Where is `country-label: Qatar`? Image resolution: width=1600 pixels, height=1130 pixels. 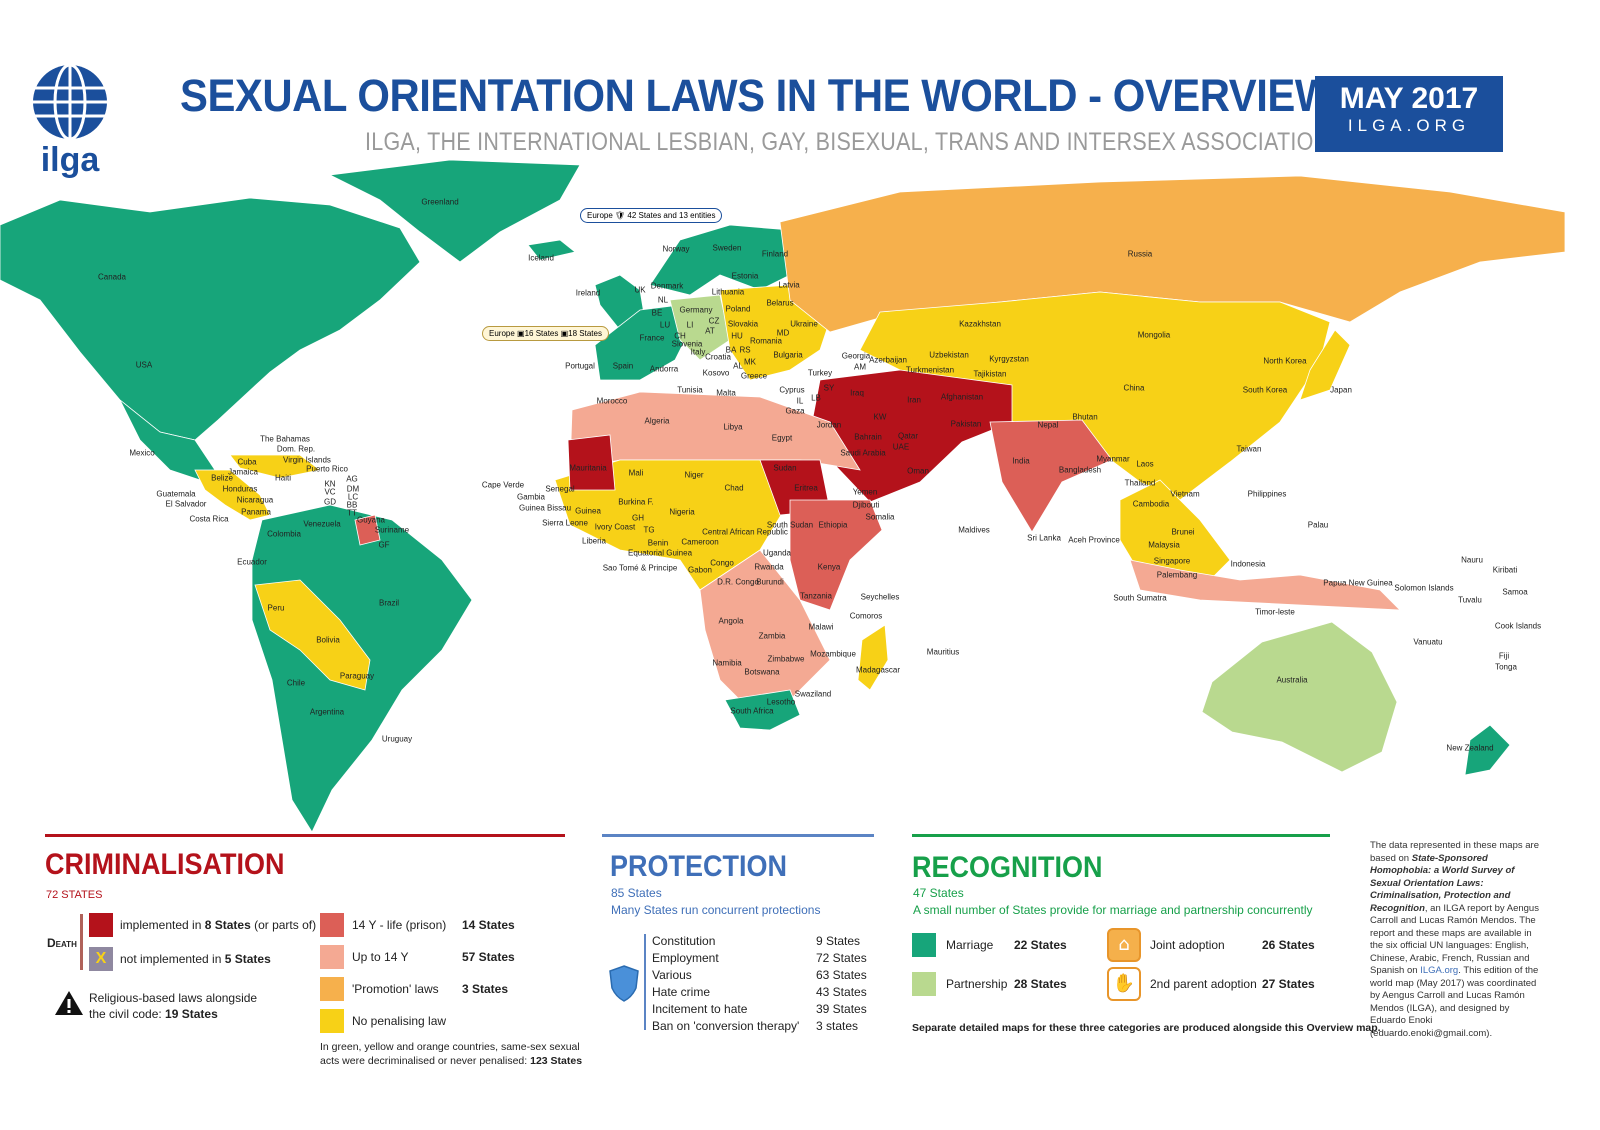
country-label: Qatar is located at coordinates (908, 436).